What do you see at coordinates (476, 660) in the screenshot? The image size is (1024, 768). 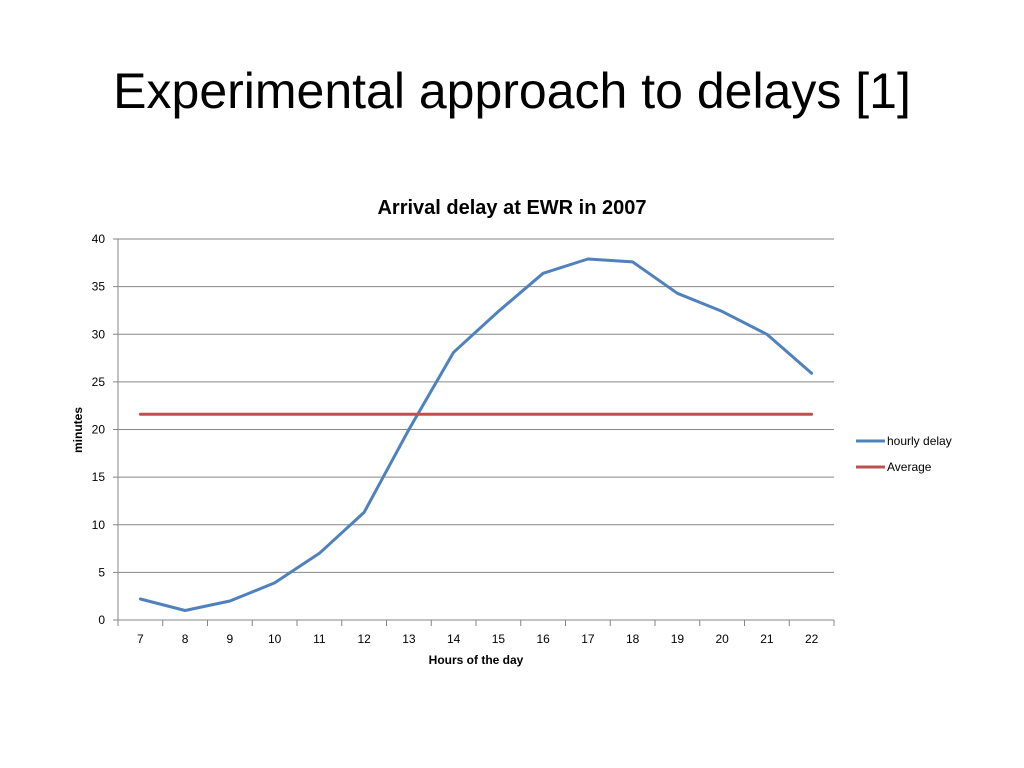 I see `x-axis-label: Hours of the day` at bounding box center [476, 660].